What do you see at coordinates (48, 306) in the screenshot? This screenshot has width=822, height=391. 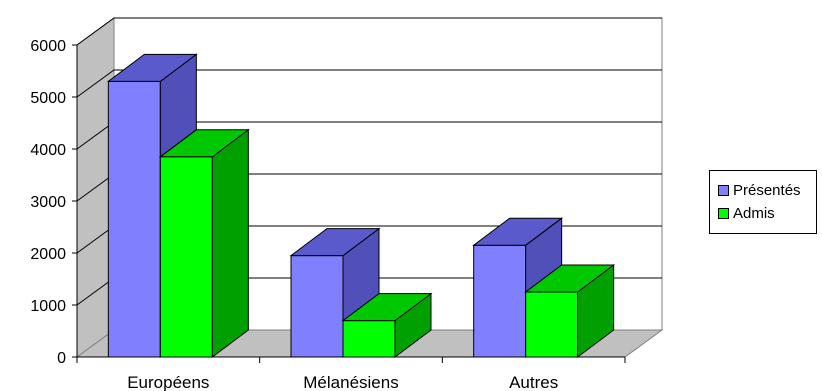 I see `y-tick-label-1: 1000` at bounding box center [48, 306].